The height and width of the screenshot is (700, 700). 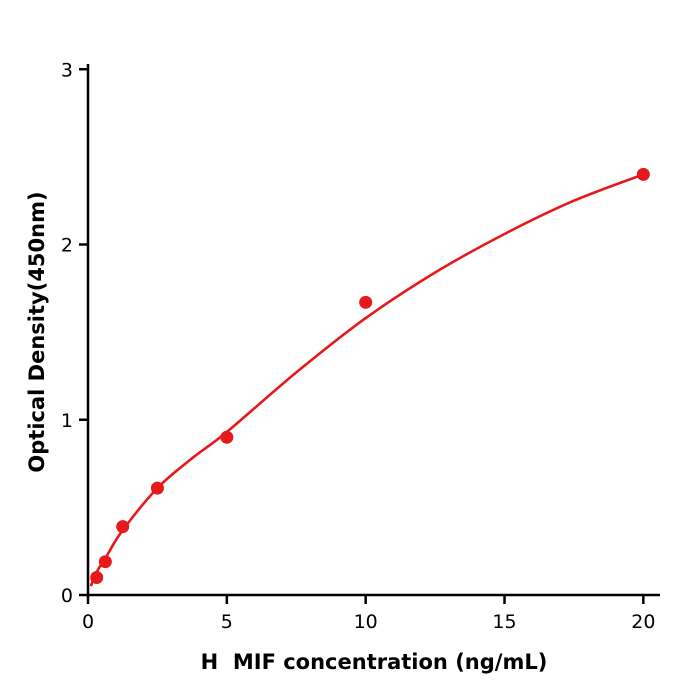 I want to click on x-tick-label: 15, so click(x=504, y=622).